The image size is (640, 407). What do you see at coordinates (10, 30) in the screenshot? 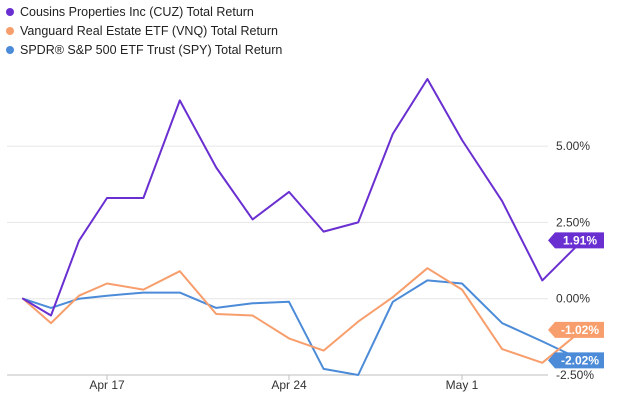
I see `legend-marker-vnq` at bounding box center [10, 30].